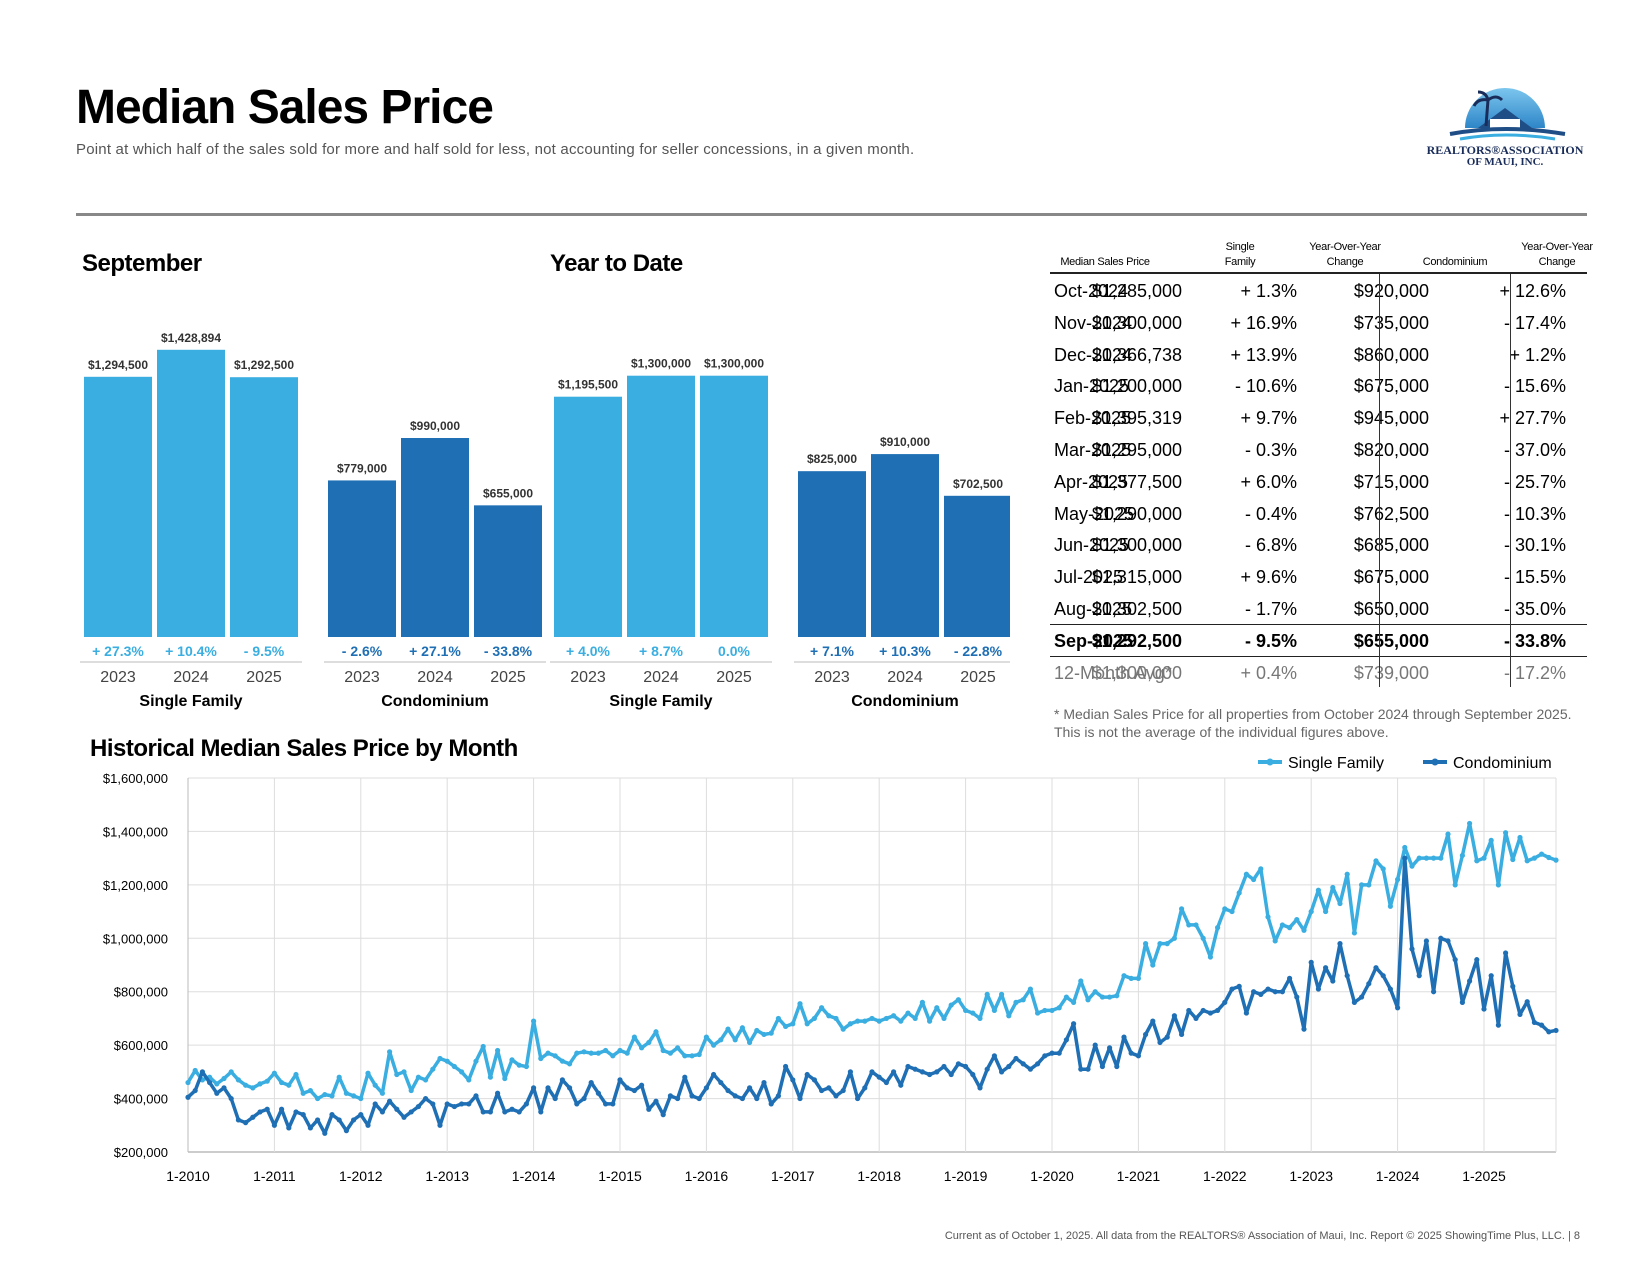 Image resolution: width=1650 pixels, height=1275 pixels. Describe the element at coordinates (1136, 609) in the screenshot. I see `table-cell-sf: $1,302,500` at that location.